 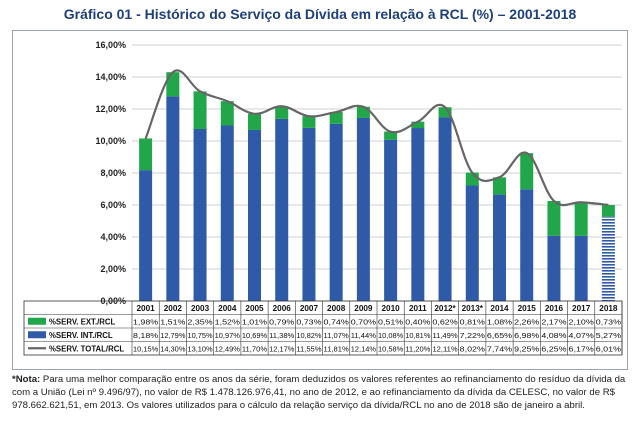 I want to click on data-label: 11,38%, so click(x=281, y=335).